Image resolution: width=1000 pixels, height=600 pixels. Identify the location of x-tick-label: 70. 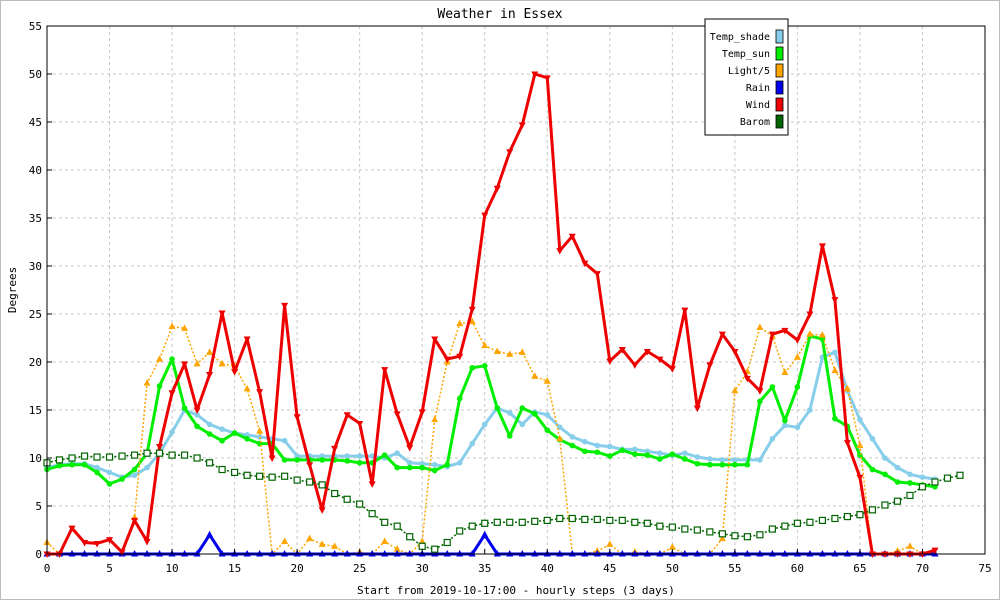
(922, 568).